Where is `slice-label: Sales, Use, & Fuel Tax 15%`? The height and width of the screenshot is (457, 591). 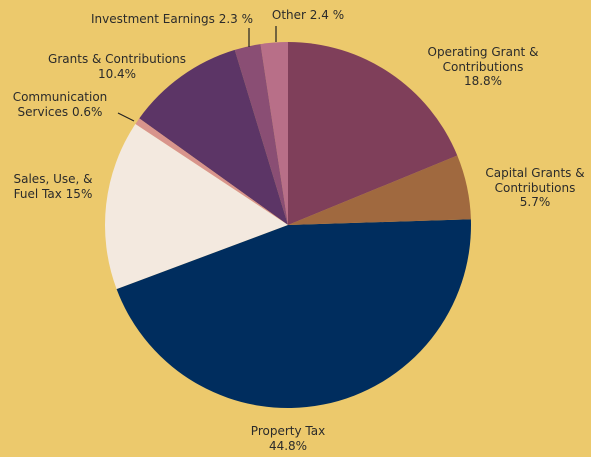 slice-label: Sales, Use, & Fuel Tax 15% is located at coordinates (53, 186).